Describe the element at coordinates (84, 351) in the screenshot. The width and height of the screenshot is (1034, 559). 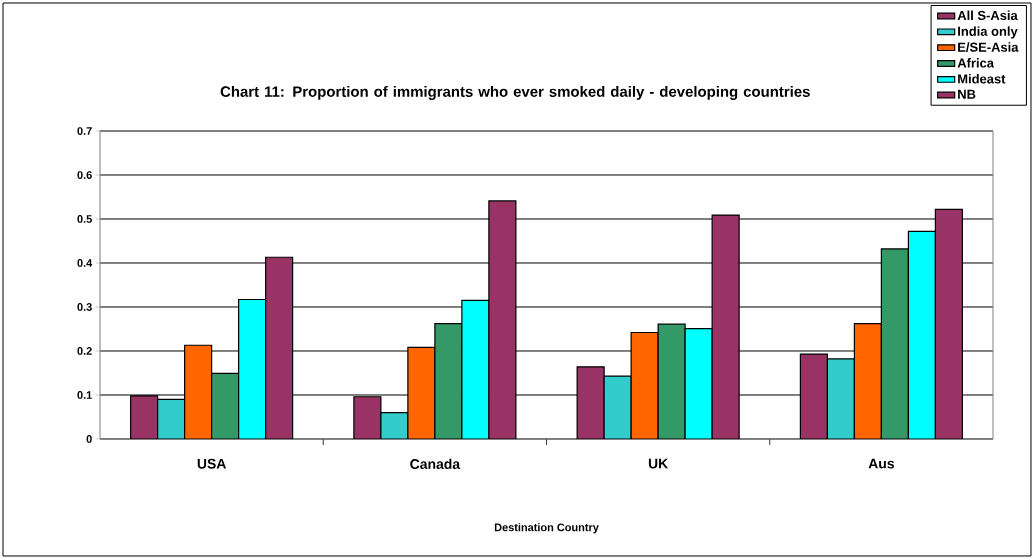
I see `y-tick-label: 0.2` at that location.